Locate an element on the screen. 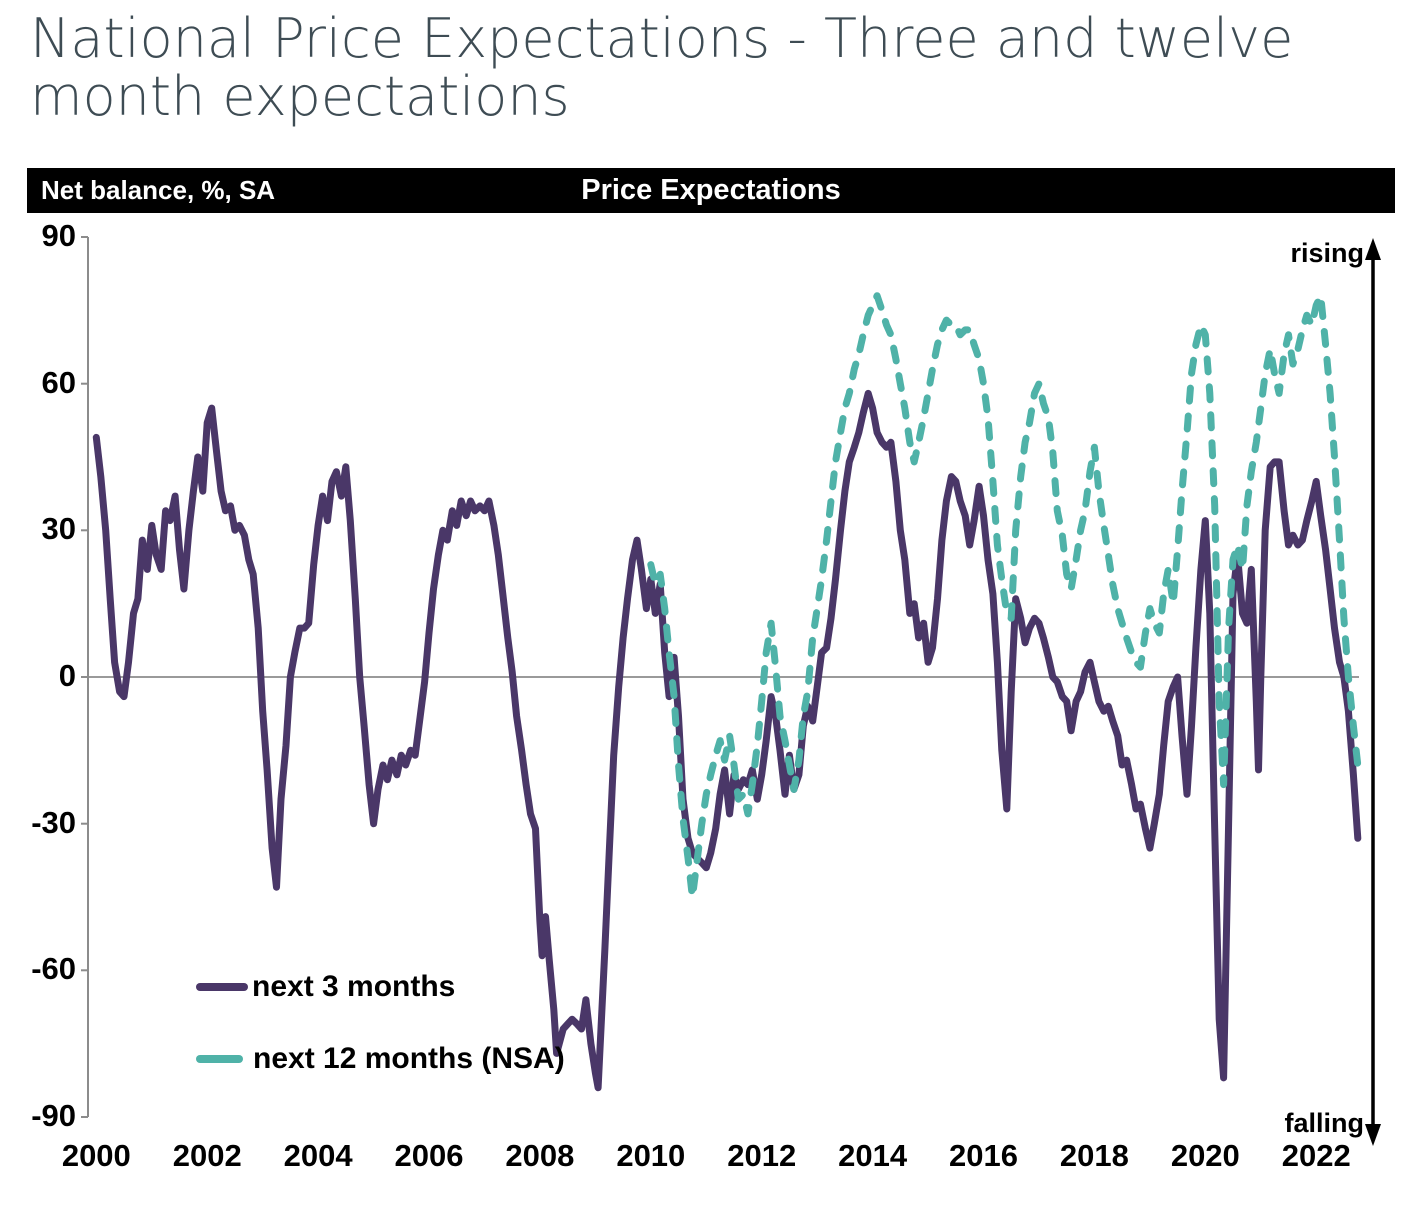 This screenshot has height=1208, width=1414. legend-item-next-12-months: next 12 months (NSA) is located at coordinates (380, 1059).